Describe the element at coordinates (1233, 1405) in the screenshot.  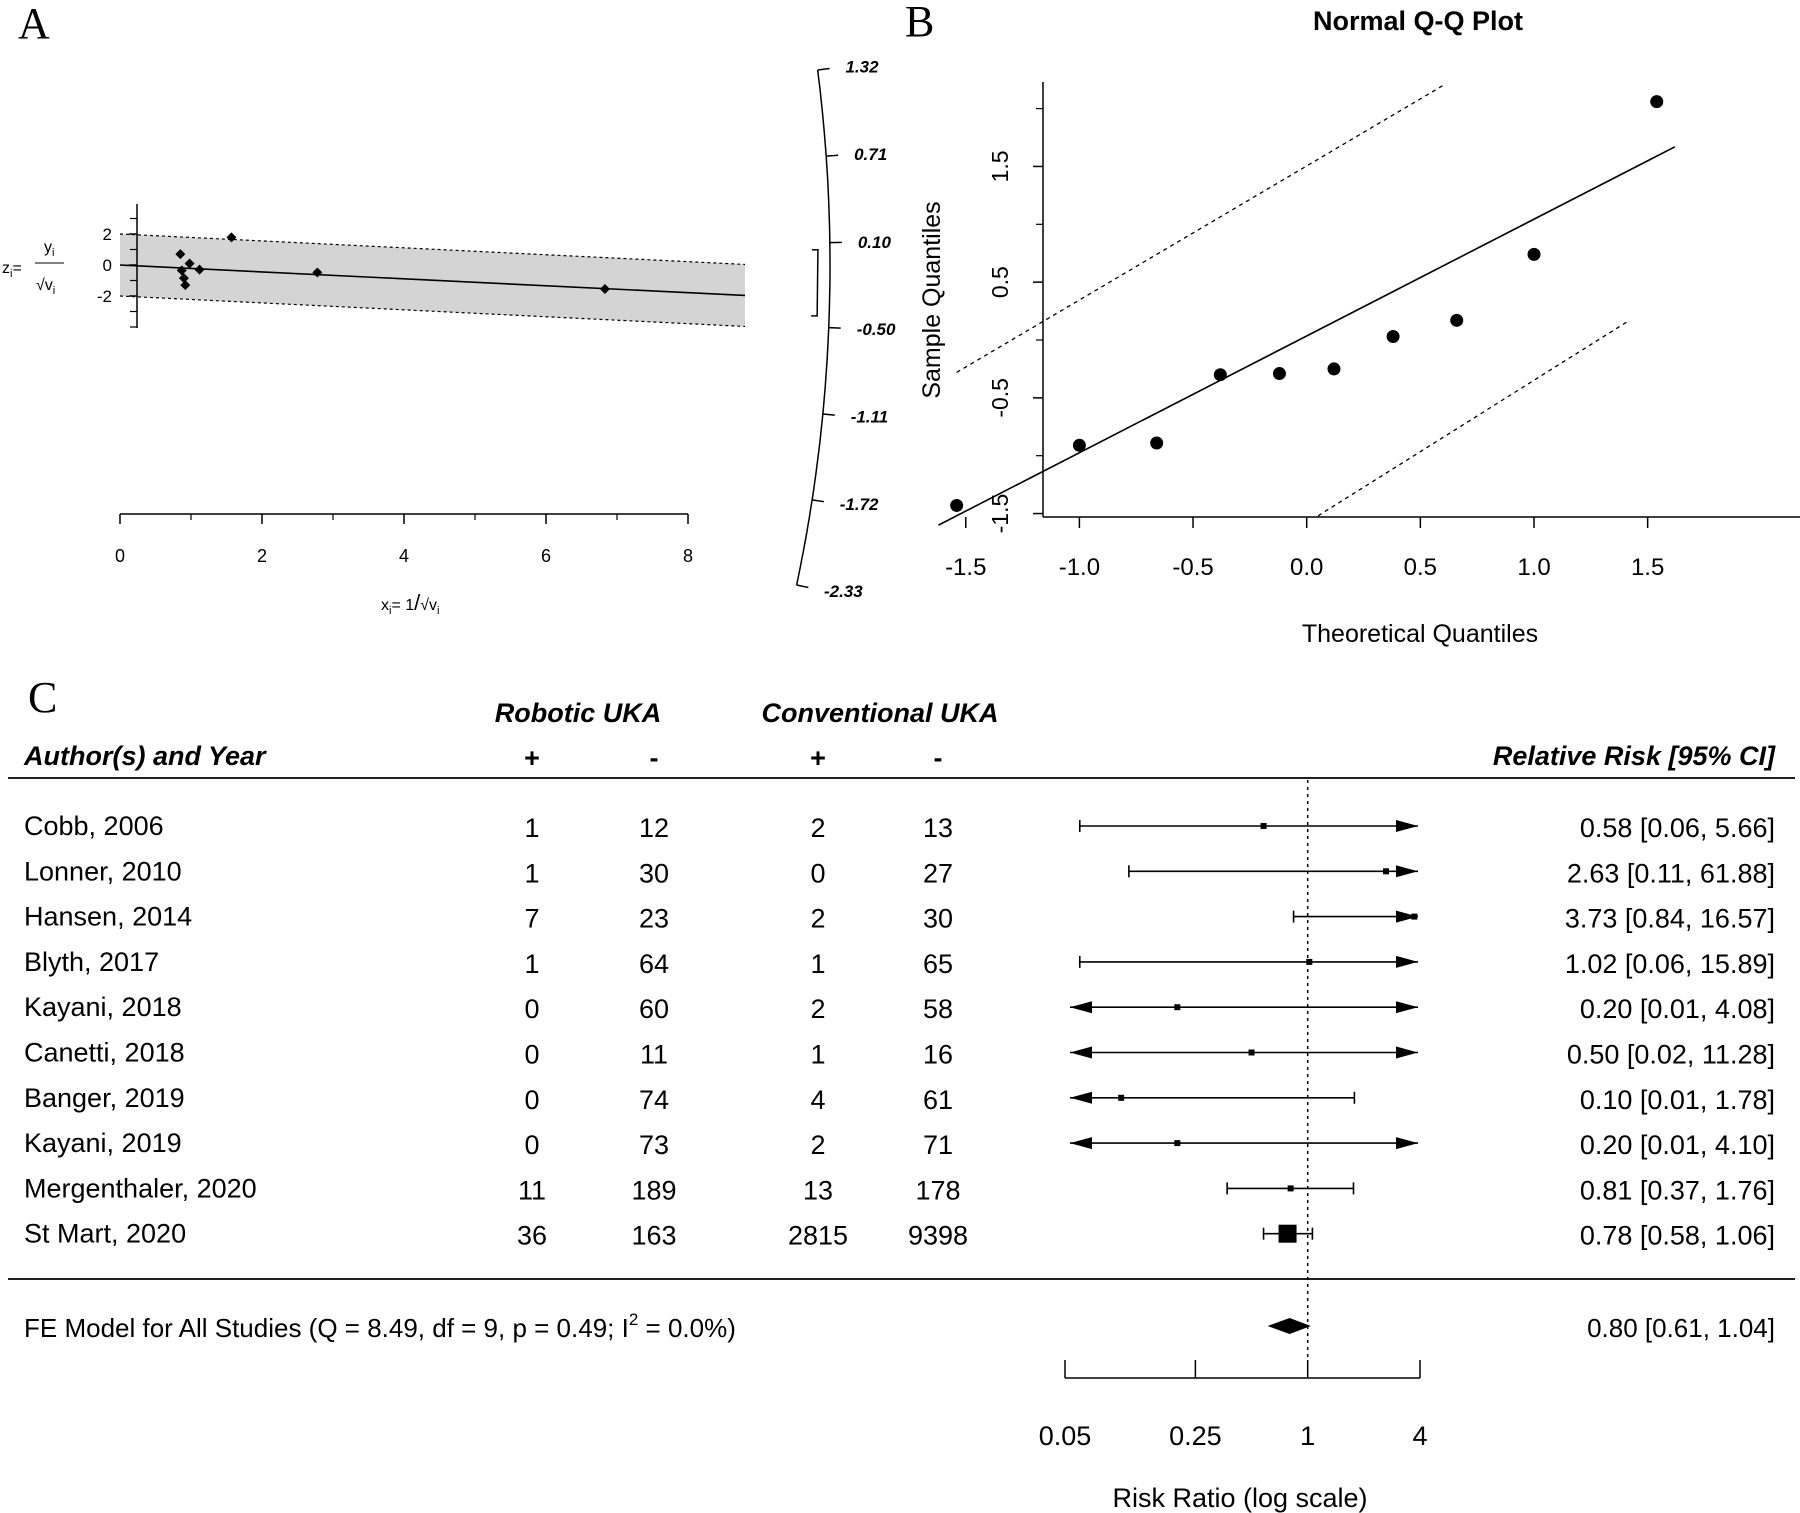
I see `c-x-ticks: 0.05 0.25 1 4` at that location.